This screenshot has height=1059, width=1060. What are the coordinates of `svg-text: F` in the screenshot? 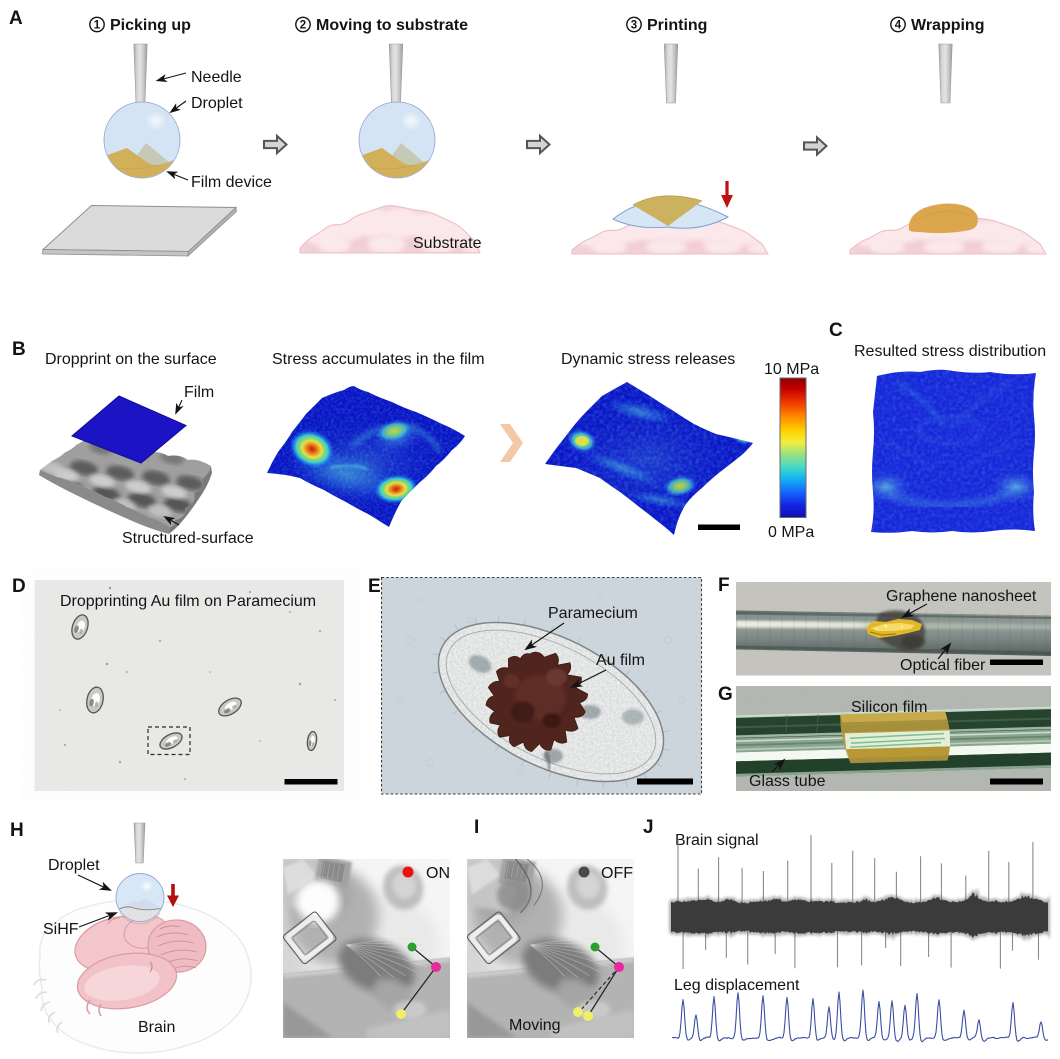 It's located at (724, 585).